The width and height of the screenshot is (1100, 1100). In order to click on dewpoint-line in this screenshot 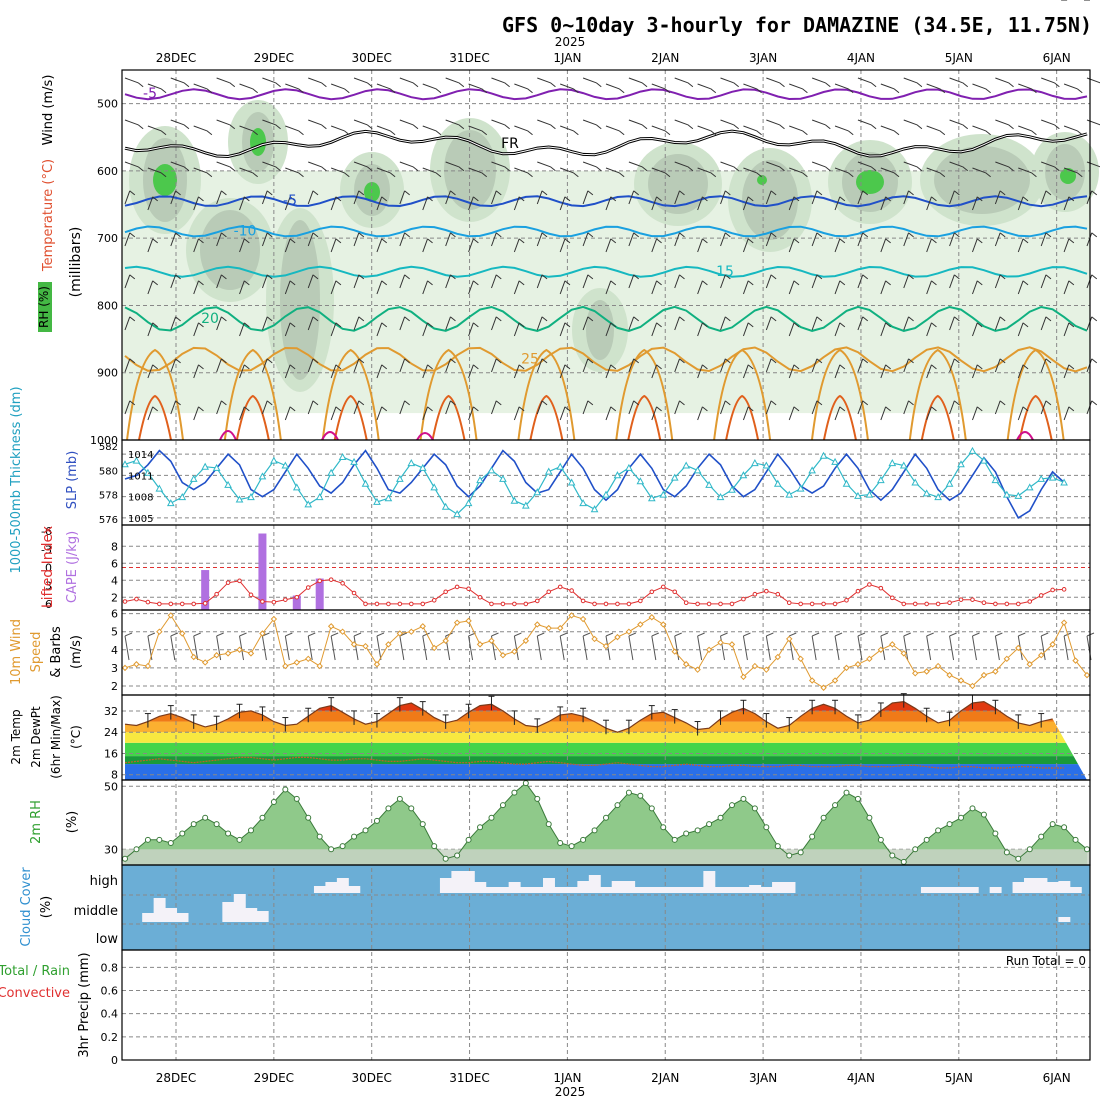, I will do `click(594, 762)`.